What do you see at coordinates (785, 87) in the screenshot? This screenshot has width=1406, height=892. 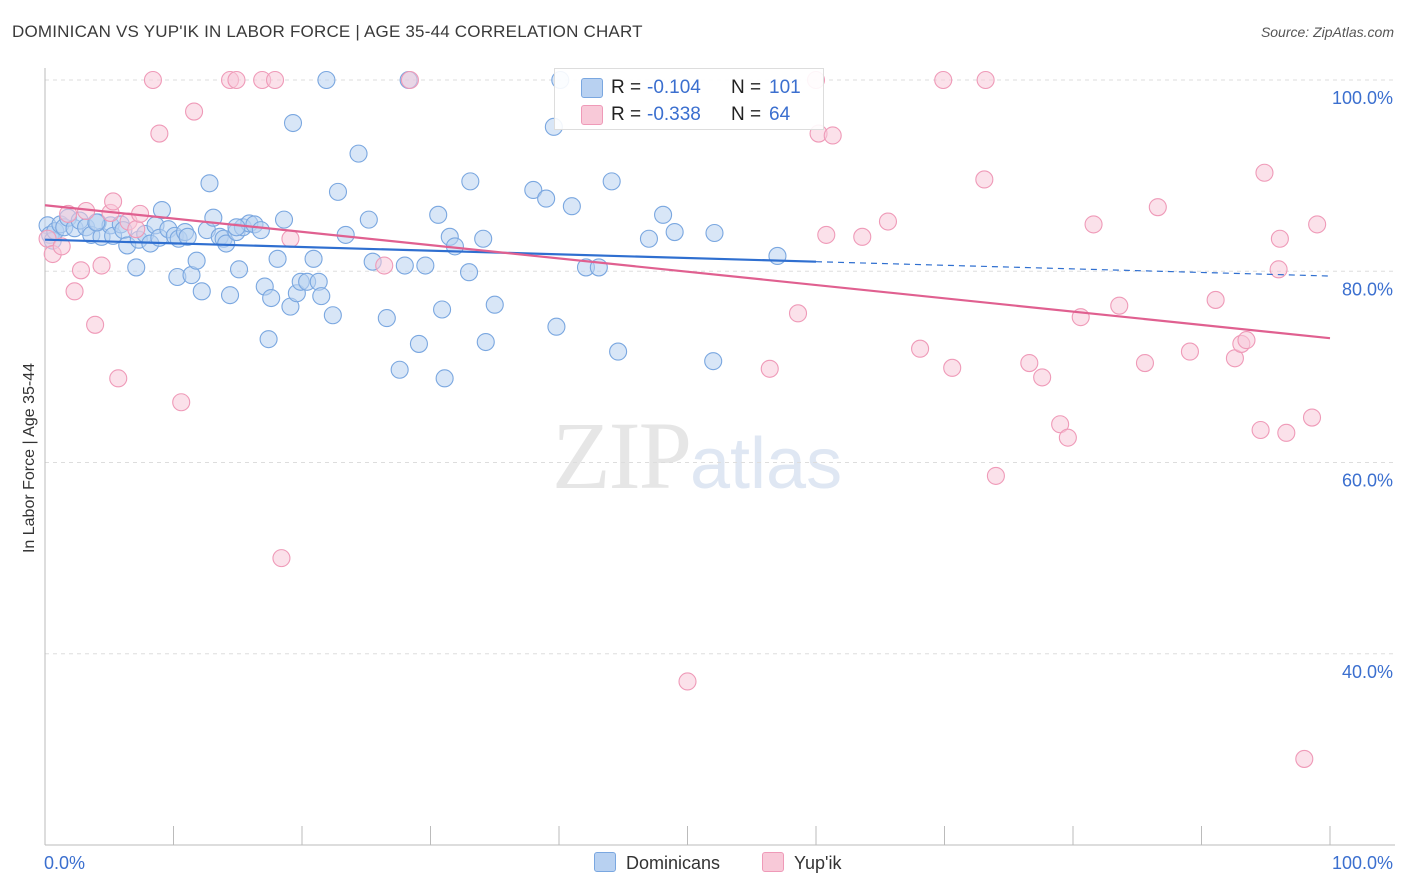 I see `n-value: 101` at bounding box center [785, 87].